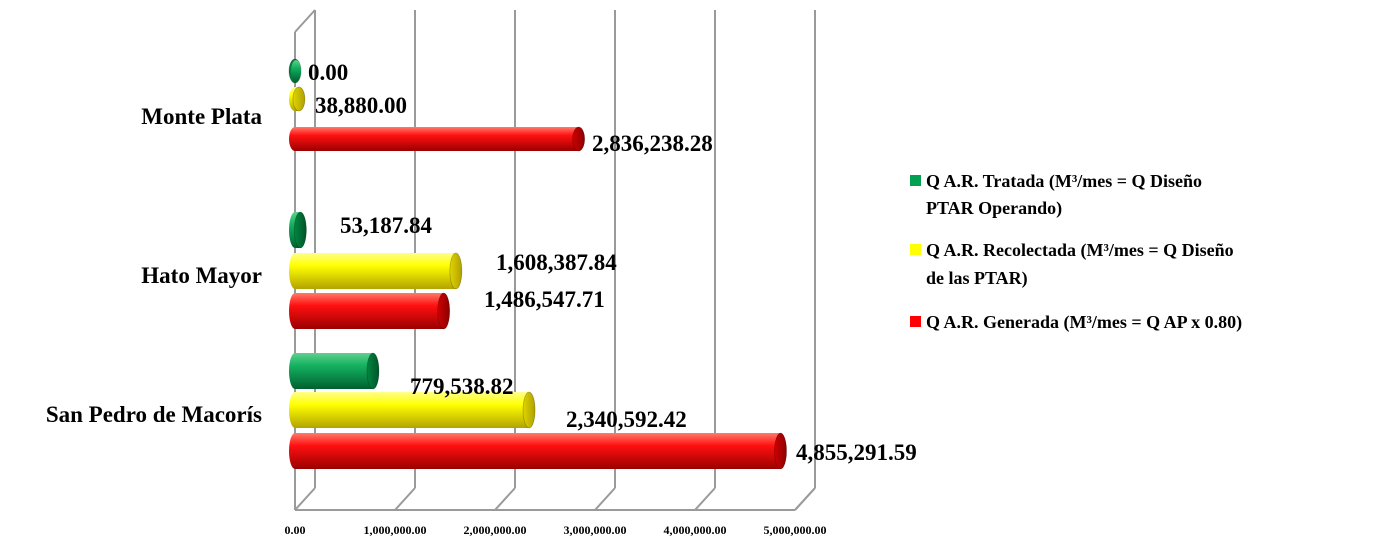 Image resolution: width=1375 pixels, height=545 pixels. I want to click on category-label: Monte Plata, so click(201, 116).